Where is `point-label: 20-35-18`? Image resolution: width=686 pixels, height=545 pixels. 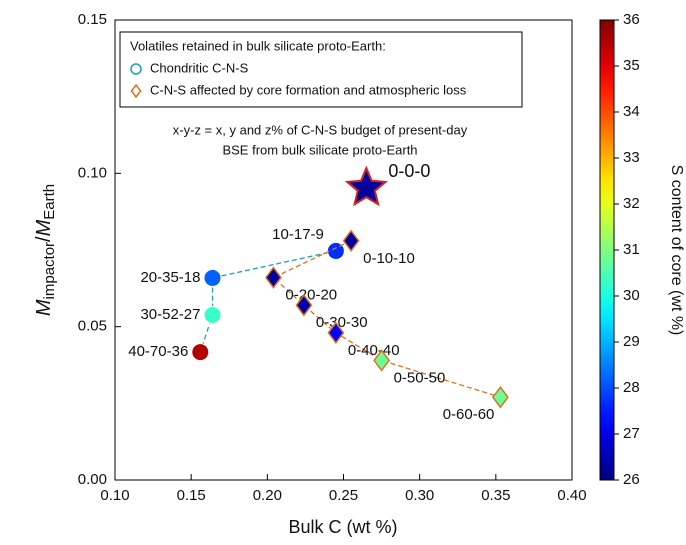
point-label: 20-35-18 is located at coordinates (170, 277).